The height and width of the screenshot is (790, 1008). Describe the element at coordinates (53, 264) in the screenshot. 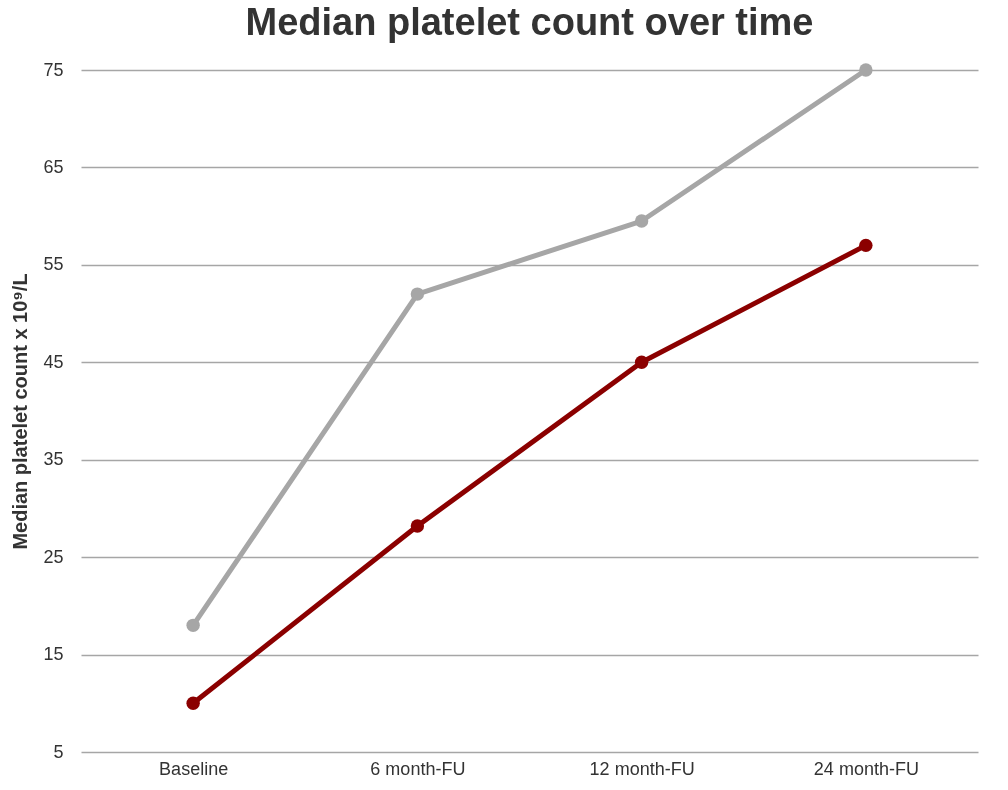

I see `y-tick-label: 55` at that location.